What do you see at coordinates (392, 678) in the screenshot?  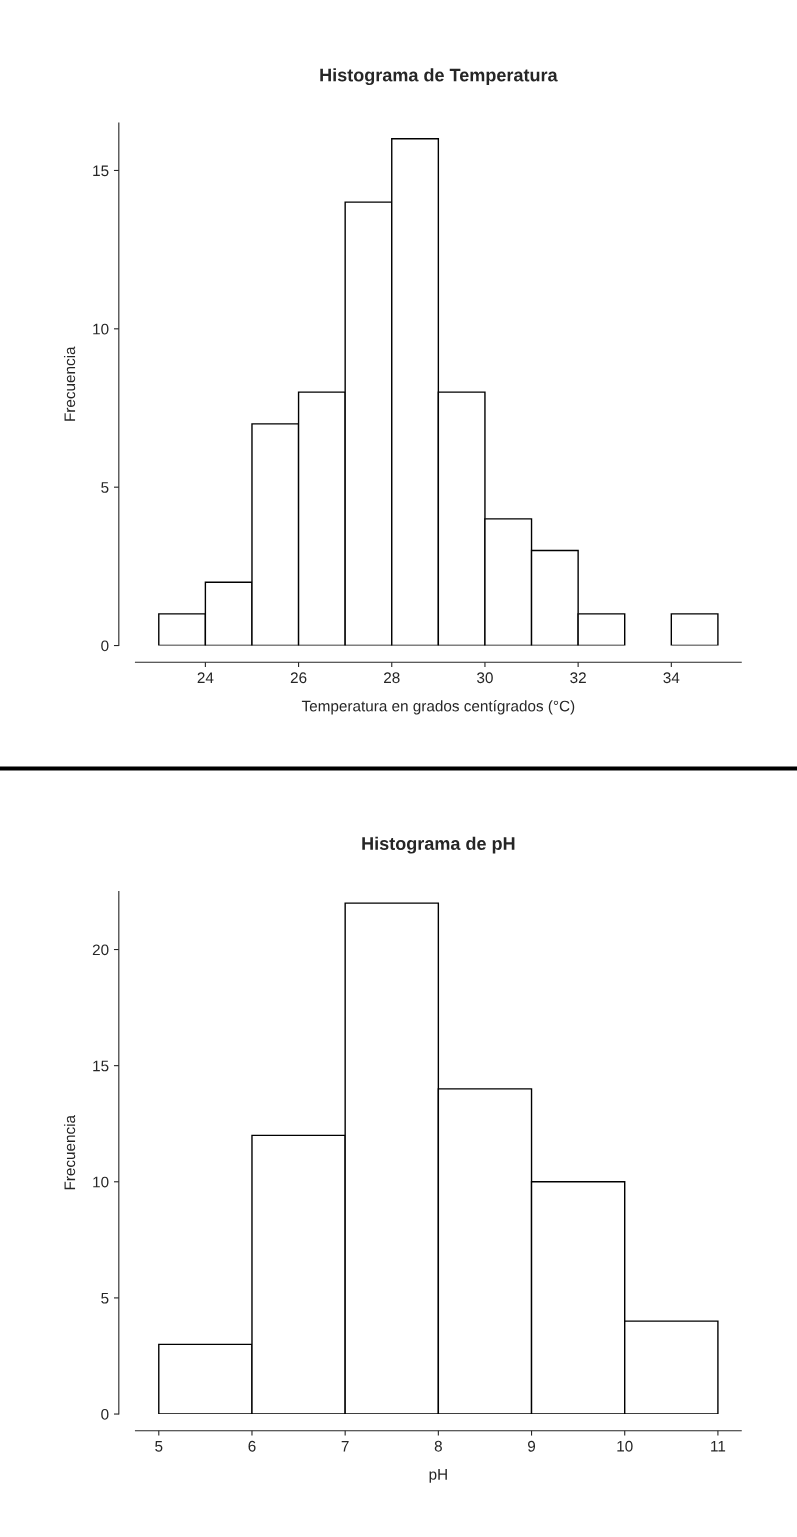 I see `x-tick-label: 28` at bounding box center [392, 678].